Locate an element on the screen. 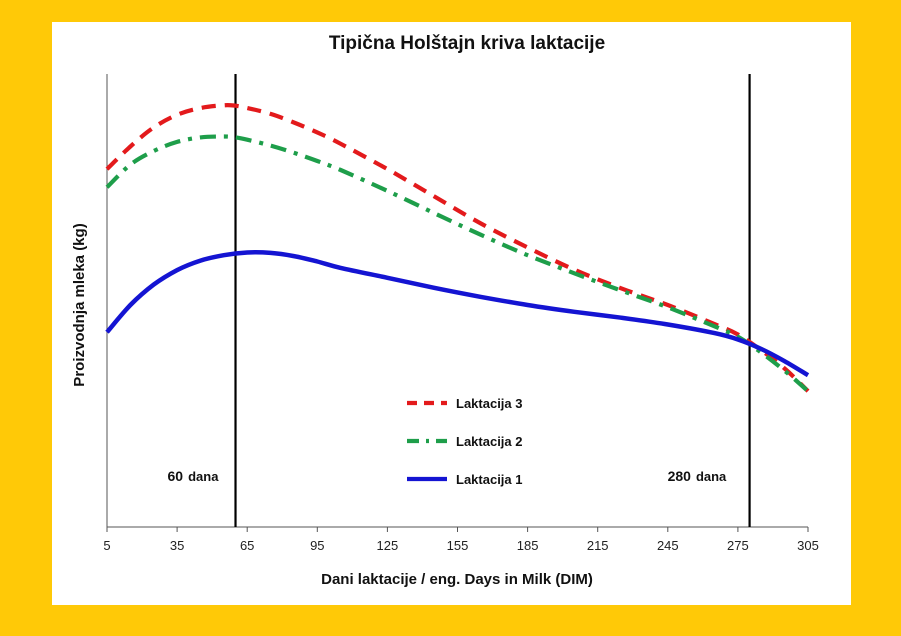  x-tick-label: 5 is located at coordinates (106, 545).